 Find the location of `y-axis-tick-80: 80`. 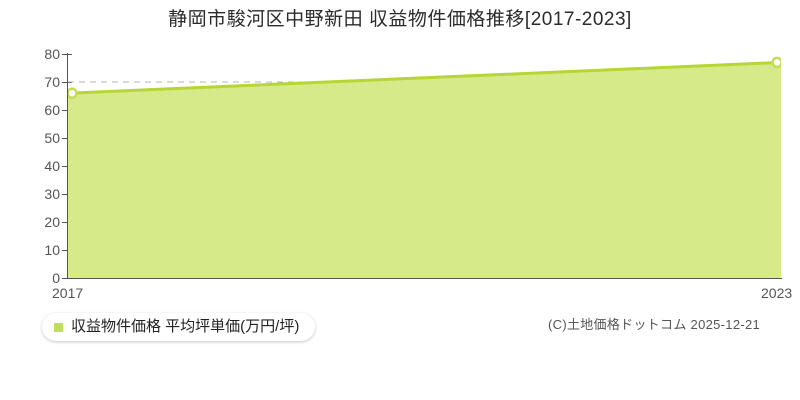

y-axis-tick-80: 80 is located at coordinates (52, 54).